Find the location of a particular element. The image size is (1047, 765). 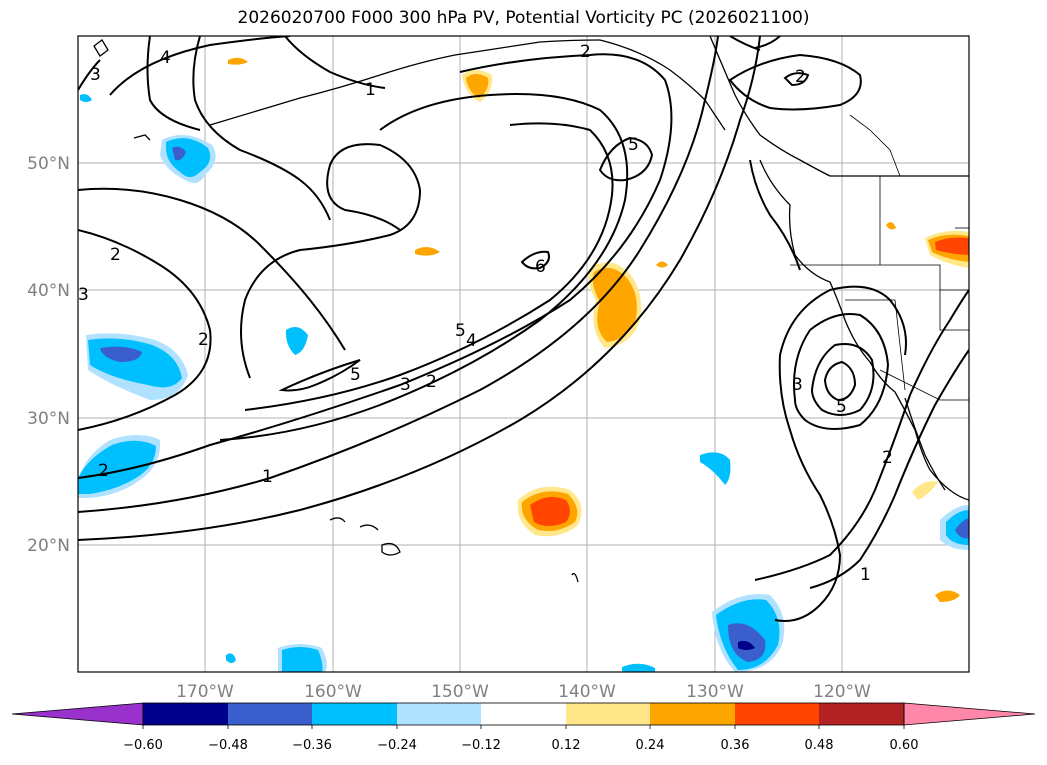

svg-text: −0.48 is located at coordinates (228, 745).